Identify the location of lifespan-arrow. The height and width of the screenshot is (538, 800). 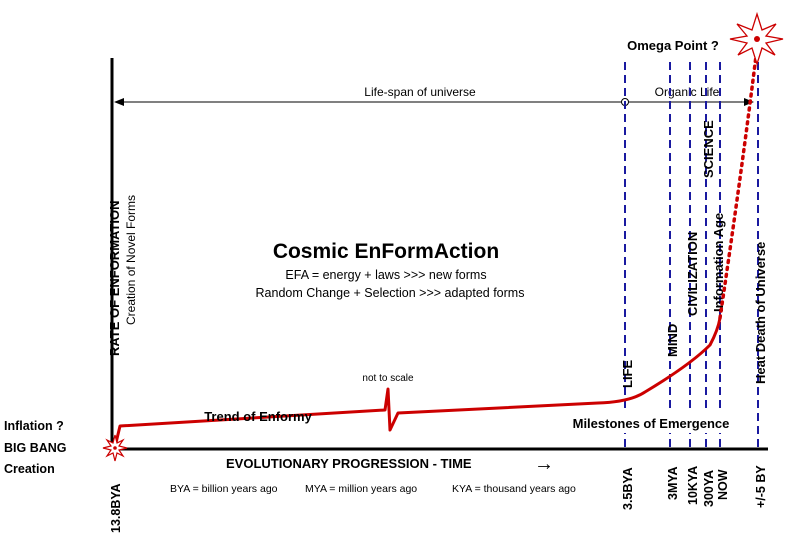
(434, 102).